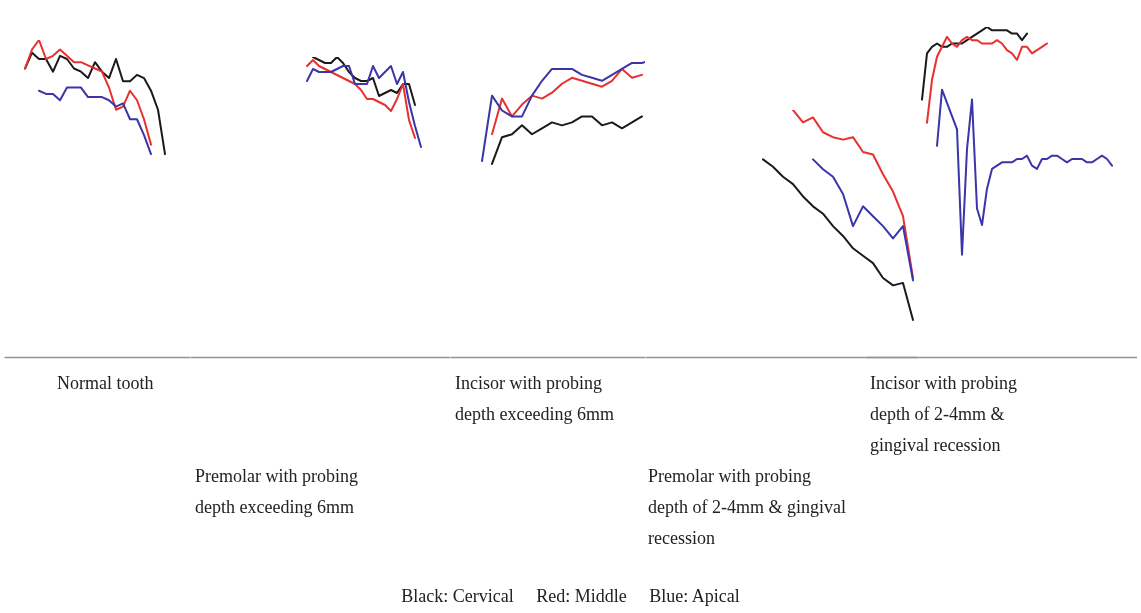  I want to click on text: Black: Cervical Red: Middle Blue: Apical, so click(570, 596).